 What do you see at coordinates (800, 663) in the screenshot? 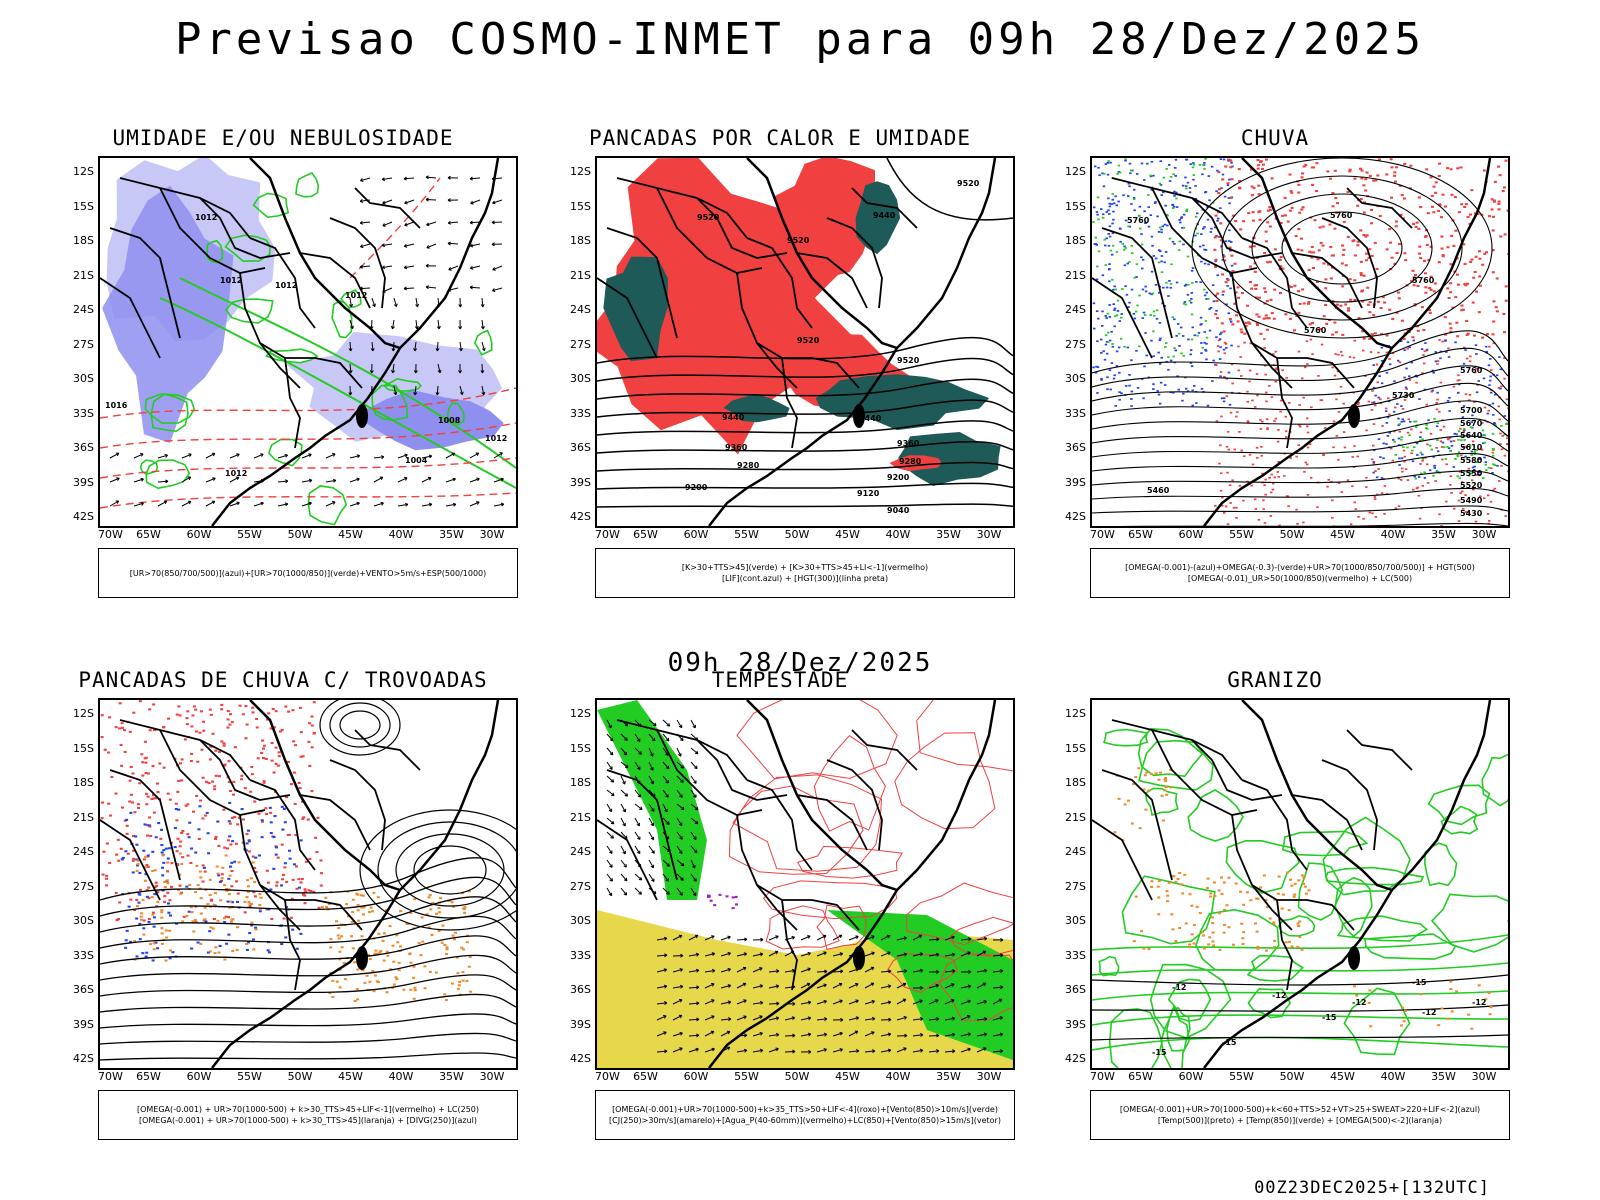
I see `forecast-time-label: 09h 28/Dez/2025` at bounding box center [800, 663].